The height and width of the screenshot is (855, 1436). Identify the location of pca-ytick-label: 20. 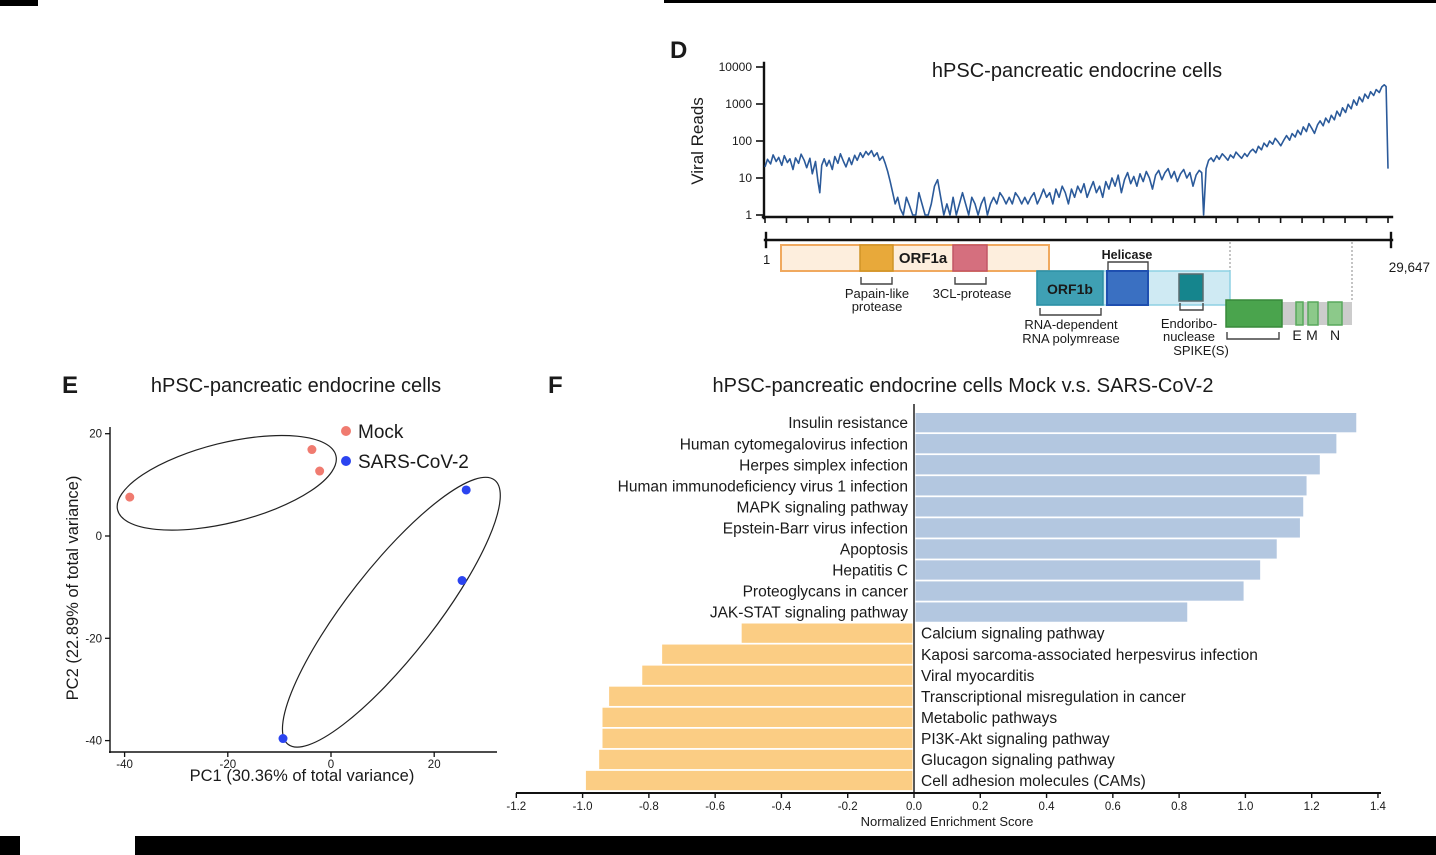
(95, 435).